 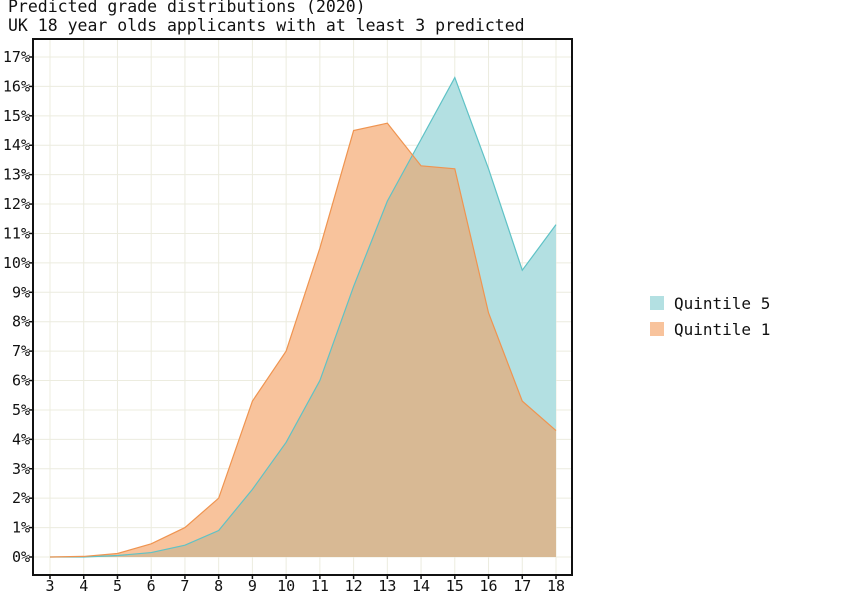 I want to click on x-tick-label: 8, so click(x=218, y=586).